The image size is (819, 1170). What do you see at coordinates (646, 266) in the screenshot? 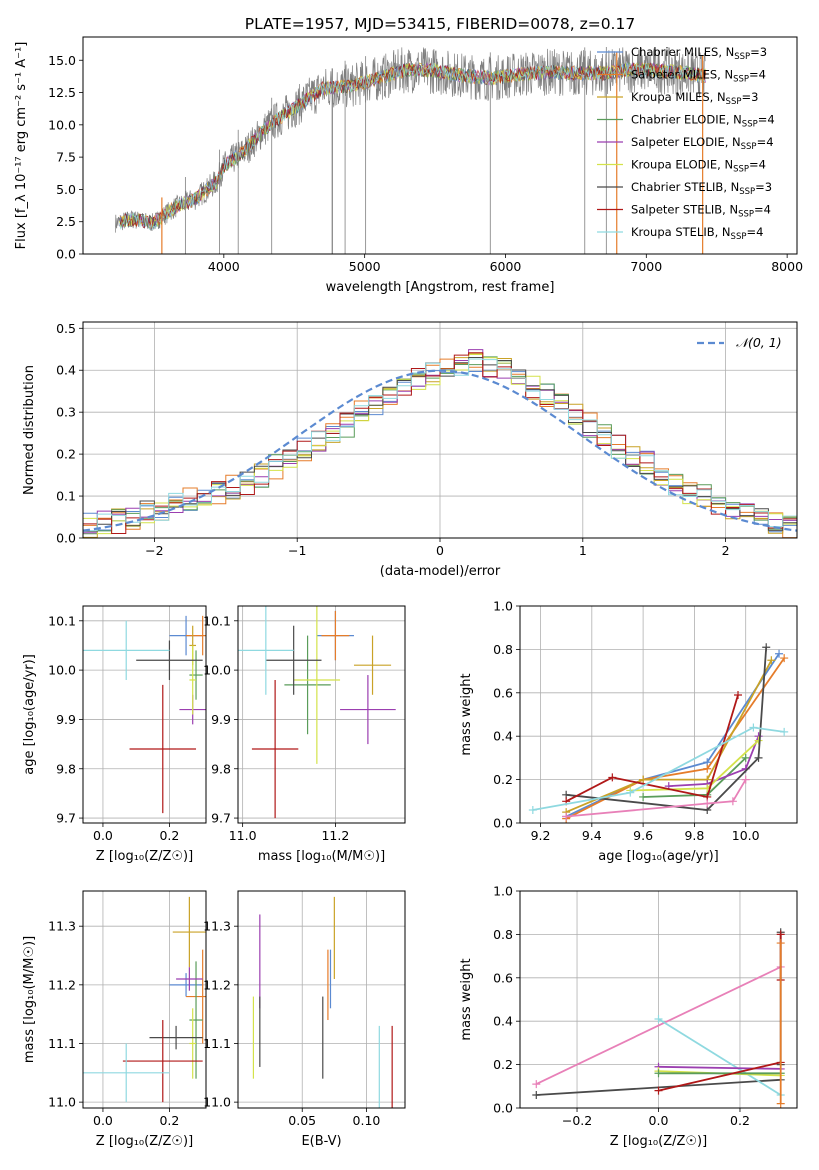
I see `x-tick-label: 7000` at bounding box center [646, 266].